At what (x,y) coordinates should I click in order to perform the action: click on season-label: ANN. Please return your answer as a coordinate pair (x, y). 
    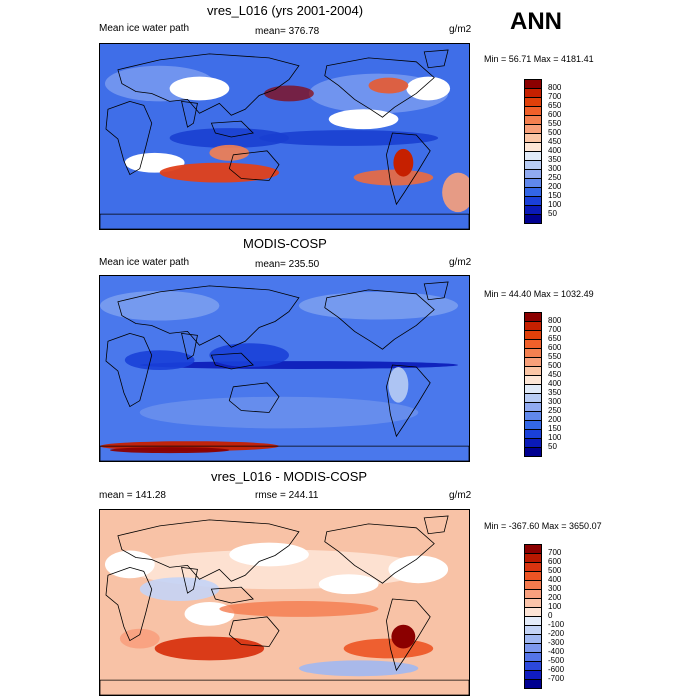
    Looking at the image, I should click on (536, 21).